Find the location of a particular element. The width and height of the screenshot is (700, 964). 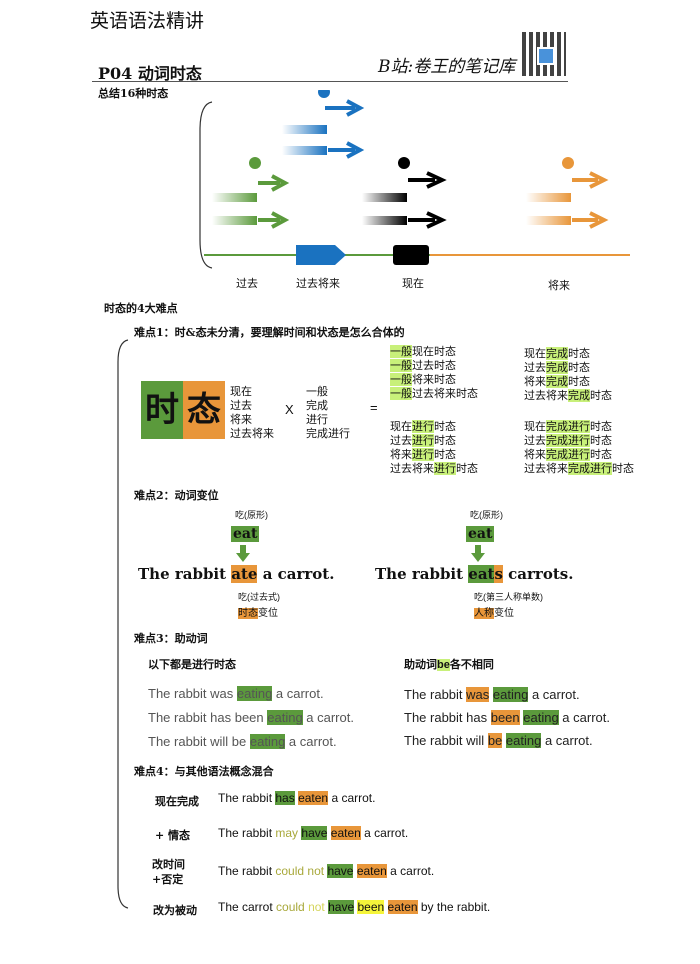

d4-title: 难点4：与其他语法概念混合 is located at coordinates (204, 771).